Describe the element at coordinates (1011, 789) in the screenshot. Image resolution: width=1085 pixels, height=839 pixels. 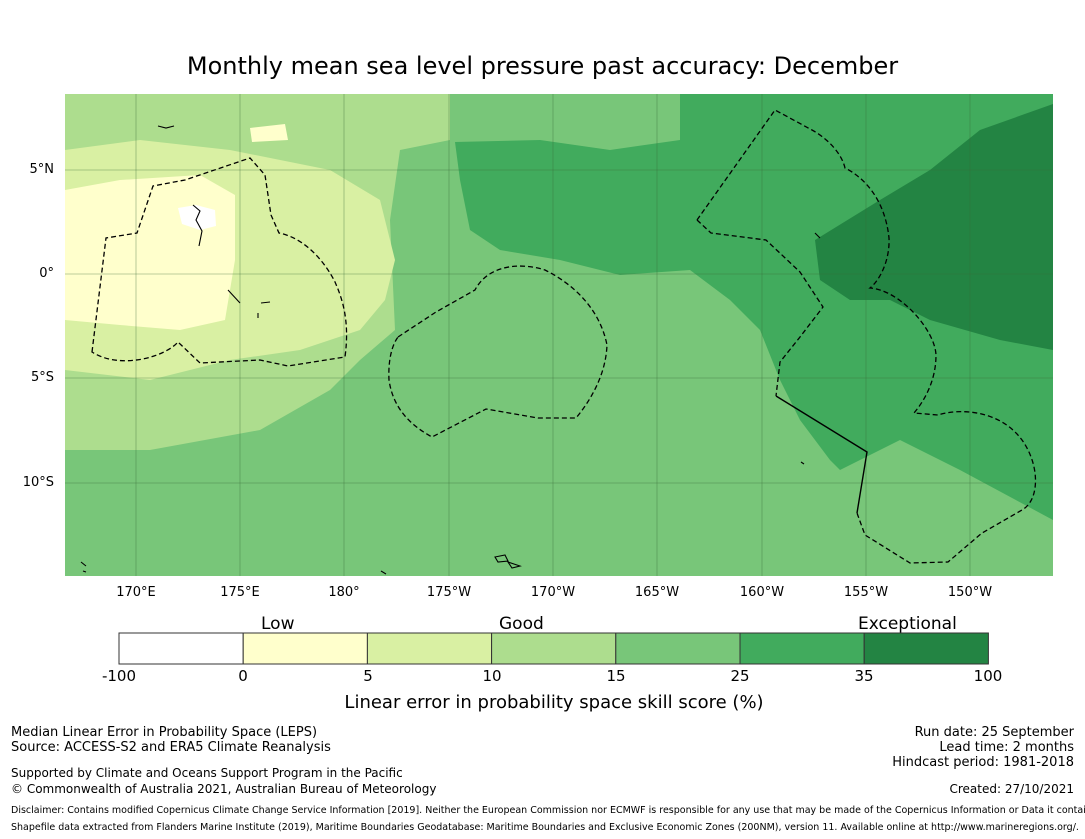
I see `footer-created: Created: 27/10/2021` at that location.